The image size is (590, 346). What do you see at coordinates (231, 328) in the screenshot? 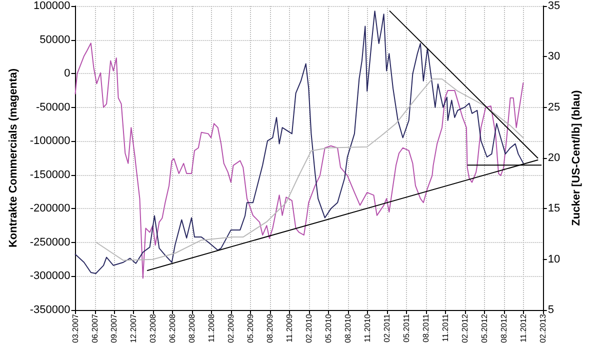
I see `x-tick-label: 02.2009` at bounding box center [231, 328].